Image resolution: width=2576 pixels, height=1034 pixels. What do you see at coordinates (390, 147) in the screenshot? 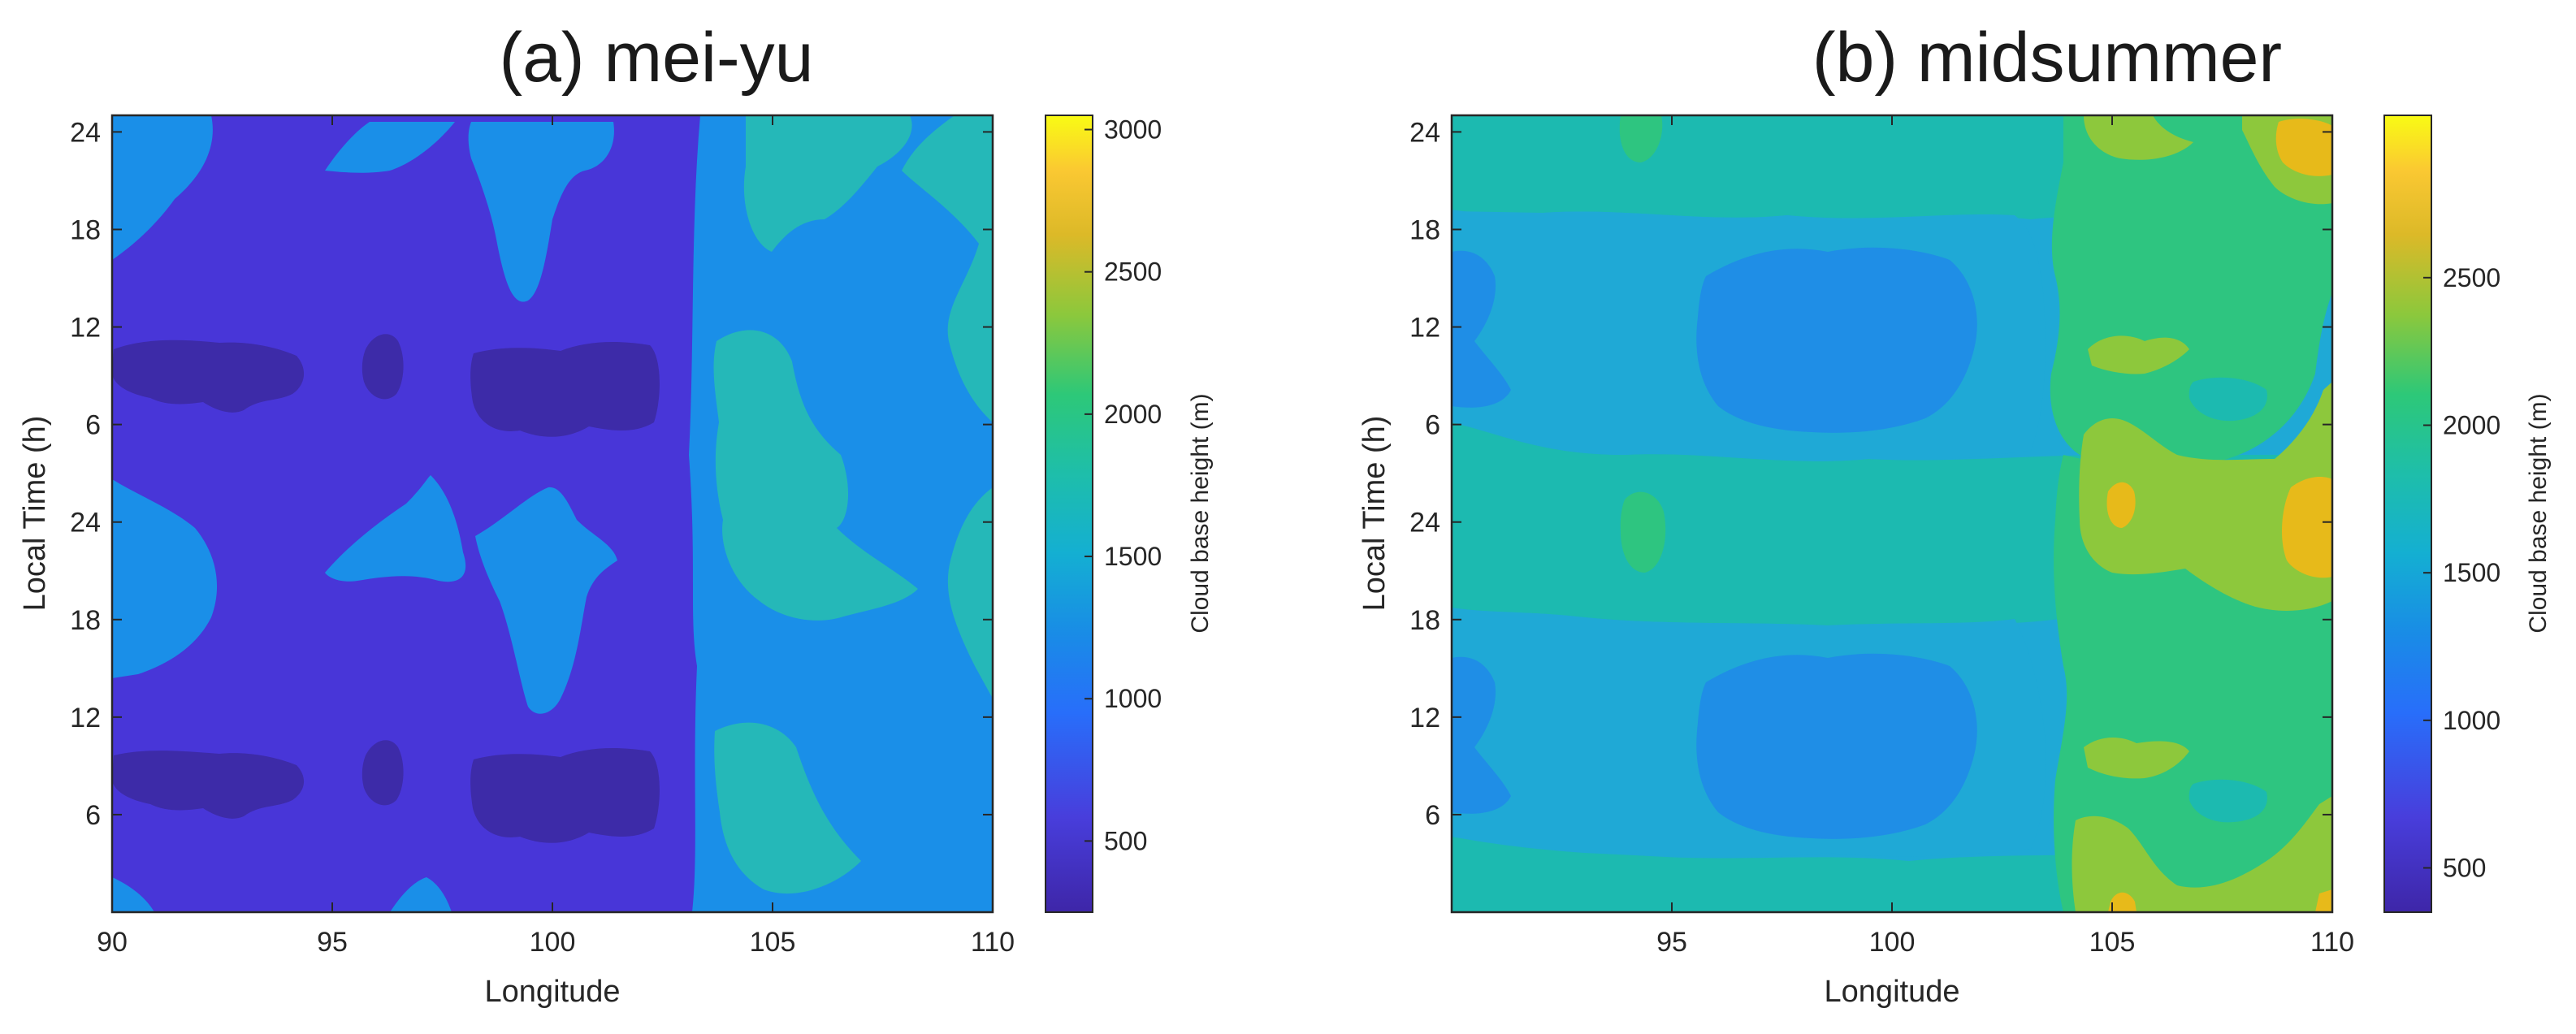
I see `region-blue-tongue-97-day2` at bounding box center [390, 147].